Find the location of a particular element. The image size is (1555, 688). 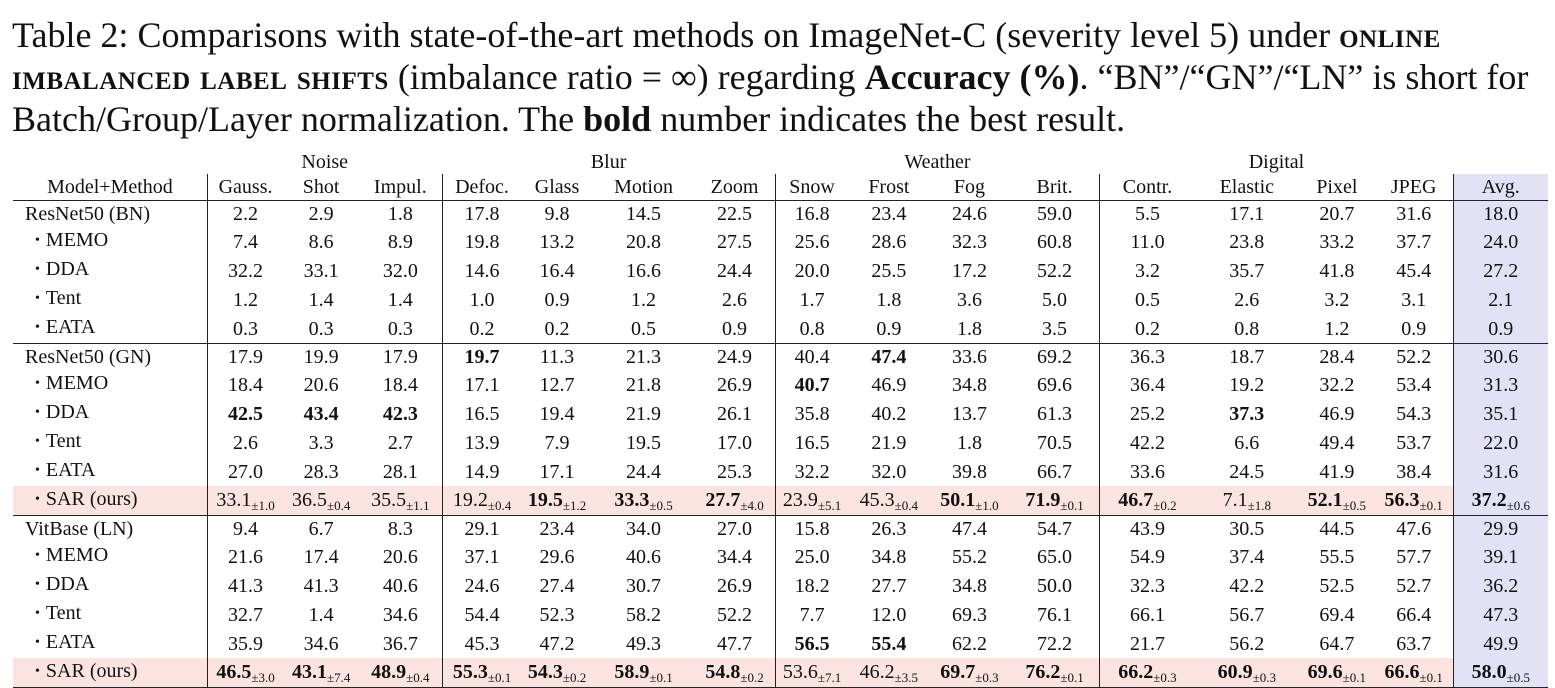

table-cell: 66.2±0.3 is located at coordinates (1147, 673).